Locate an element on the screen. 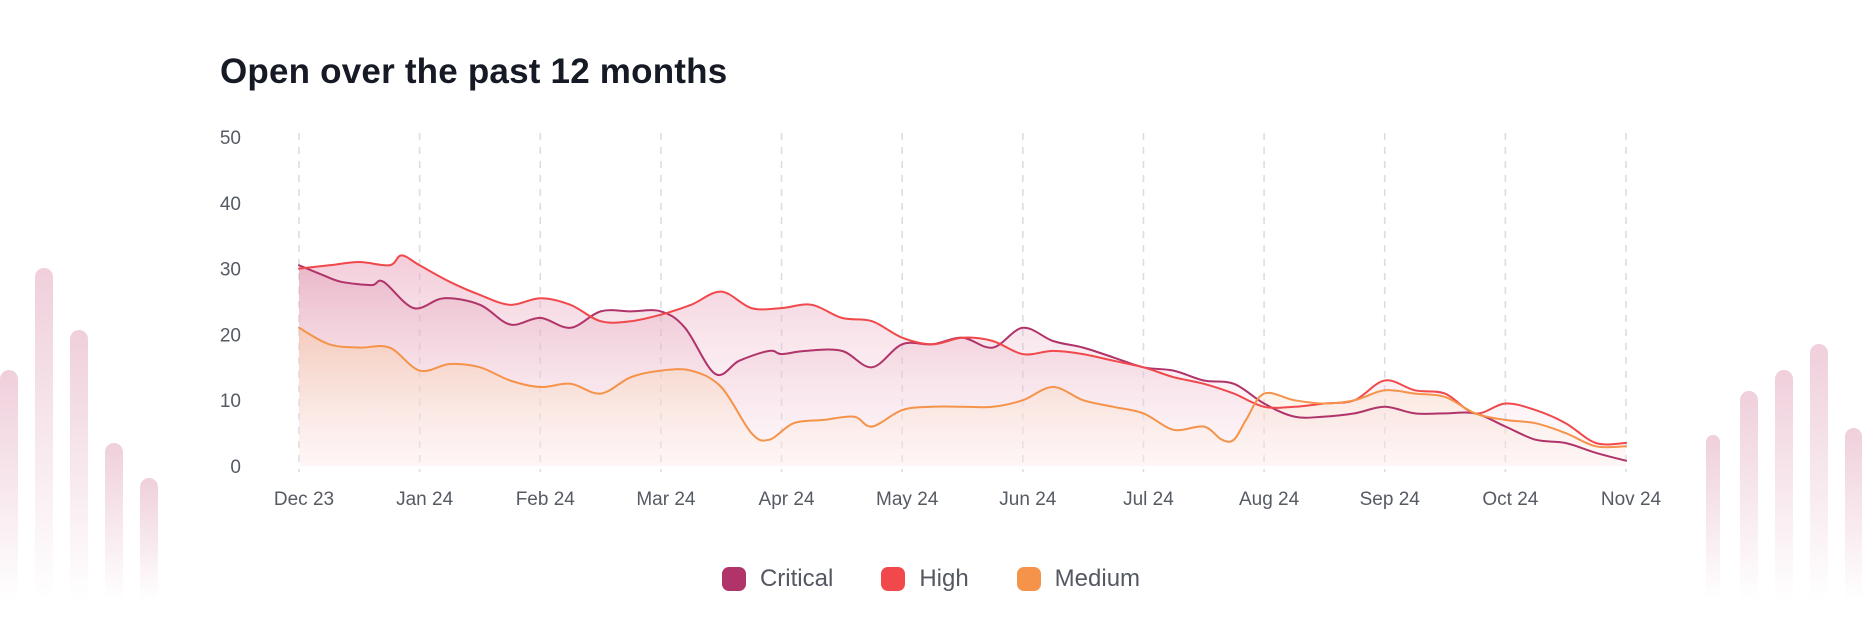 Image resolution: width=1862 pixels, height=633 pixels. y-tick-label: 10 is located at coordinates (230, 401).